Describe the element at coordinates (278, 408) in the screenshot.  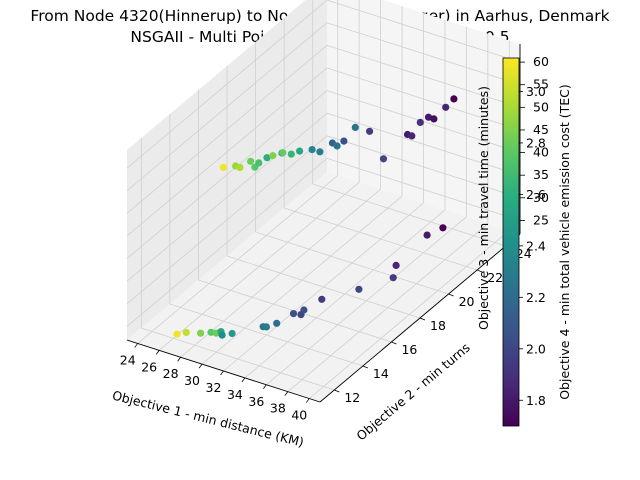
I see `x-tick-label: 38` at that location.